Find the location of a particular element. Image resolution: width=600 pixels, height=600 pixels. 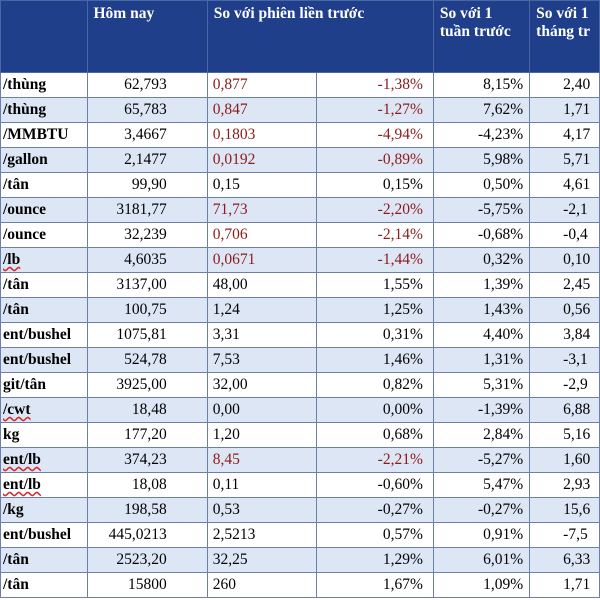

row-change-week: 5,98% is located at coordinates (481, 160).